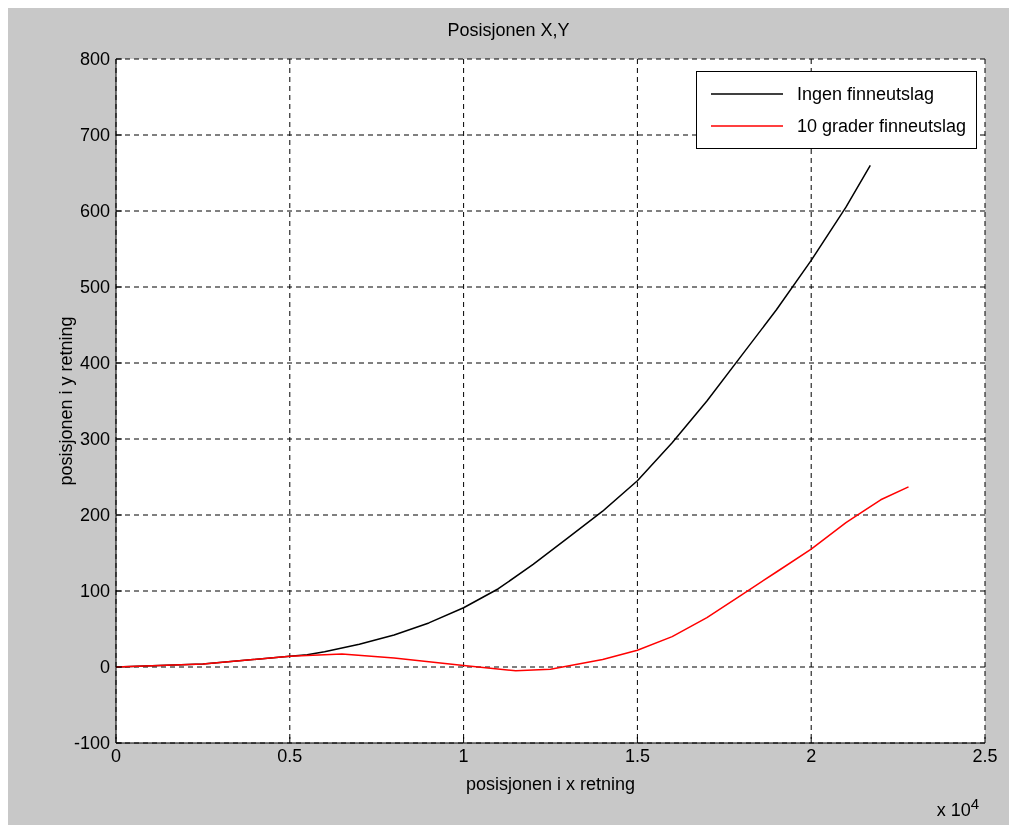 The width and height of the screenshot is (1009, 825). Describe the element at coordinates (463, 755) in the screenshot. I see `x-tick-label: 1` at that location.